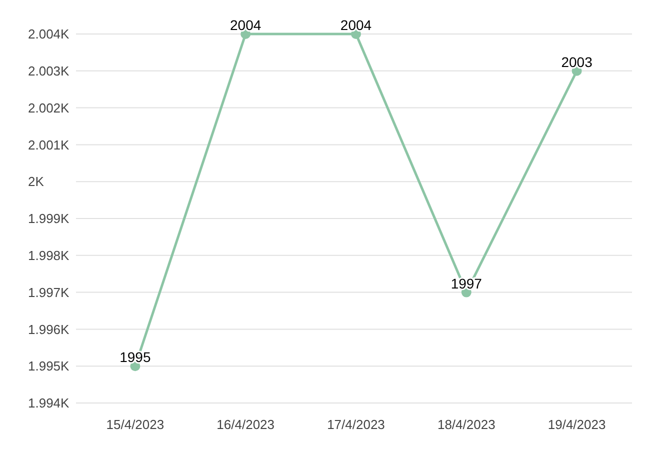  I want to click on y-tick-label: 2.004K, so click(49, 34).